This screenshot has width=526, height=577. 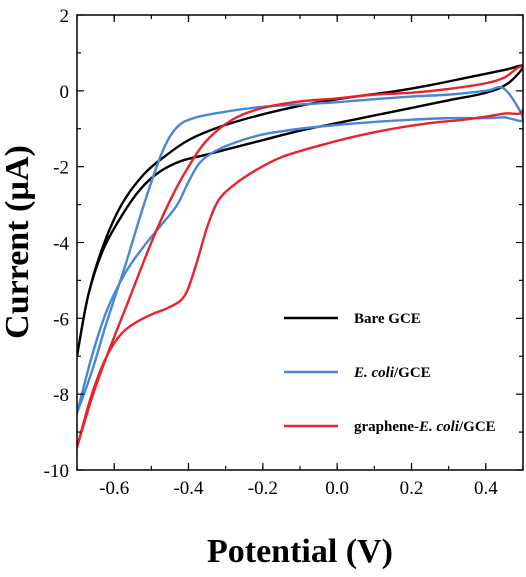 I want to click on x-tick-label: 0.4, so click(x=486, y=488).